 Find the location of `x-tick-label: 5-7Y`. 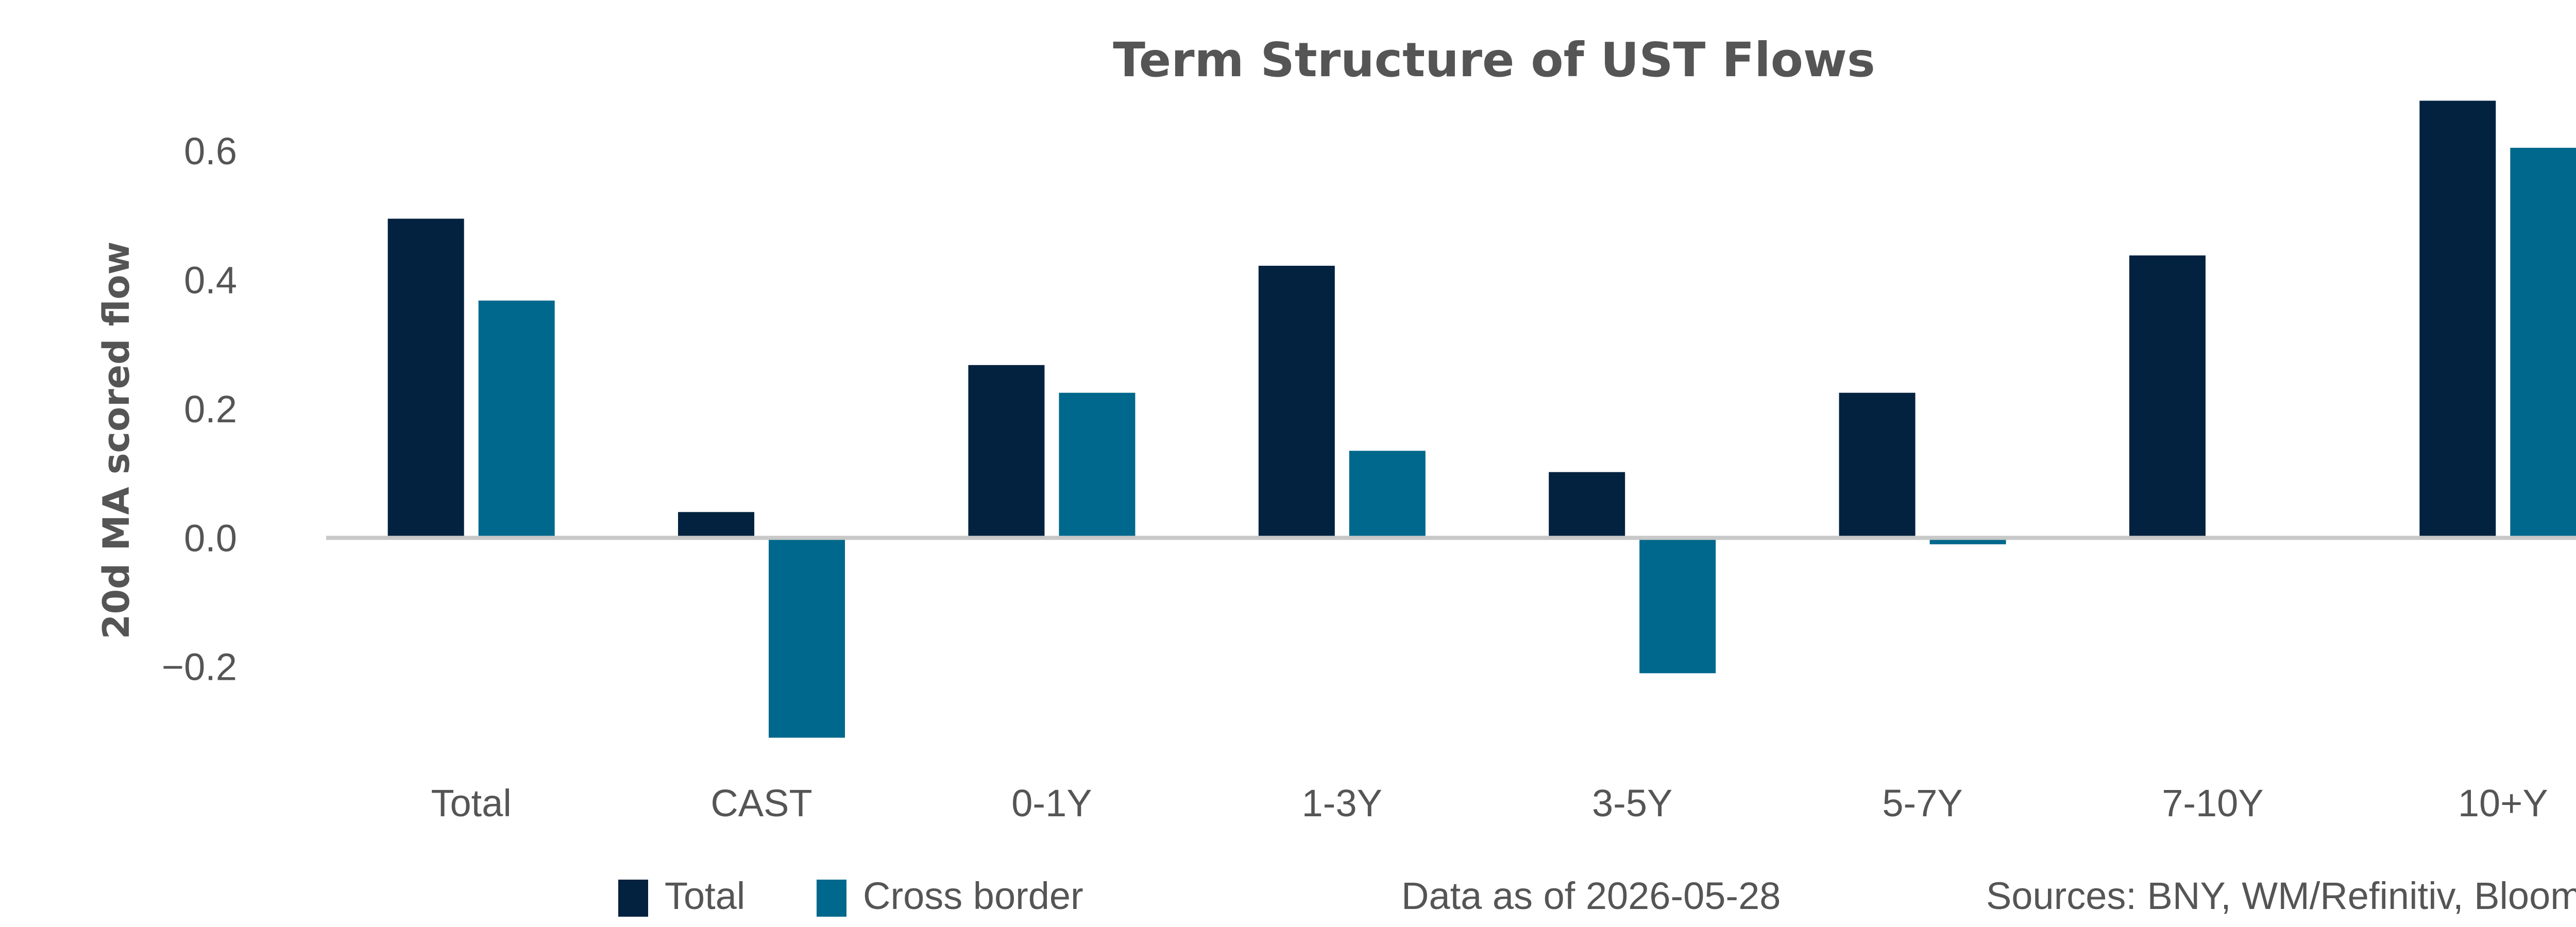

x-tick-label: 5-7Y is located at coordinates (1922, 804).